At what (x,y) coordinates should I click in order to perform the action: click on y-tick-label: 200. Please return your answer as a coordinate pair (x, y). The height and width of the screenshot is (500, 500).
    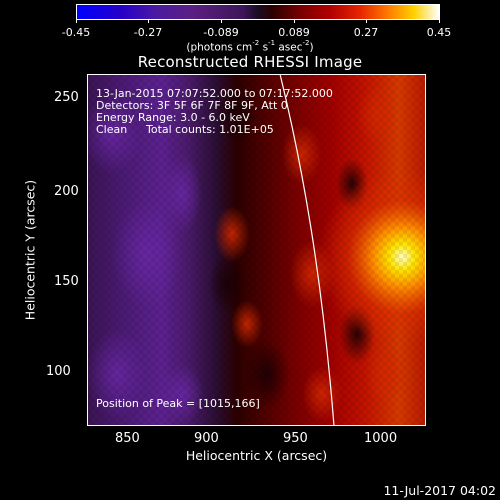
    Looking at the image, I should click on (66, 191).